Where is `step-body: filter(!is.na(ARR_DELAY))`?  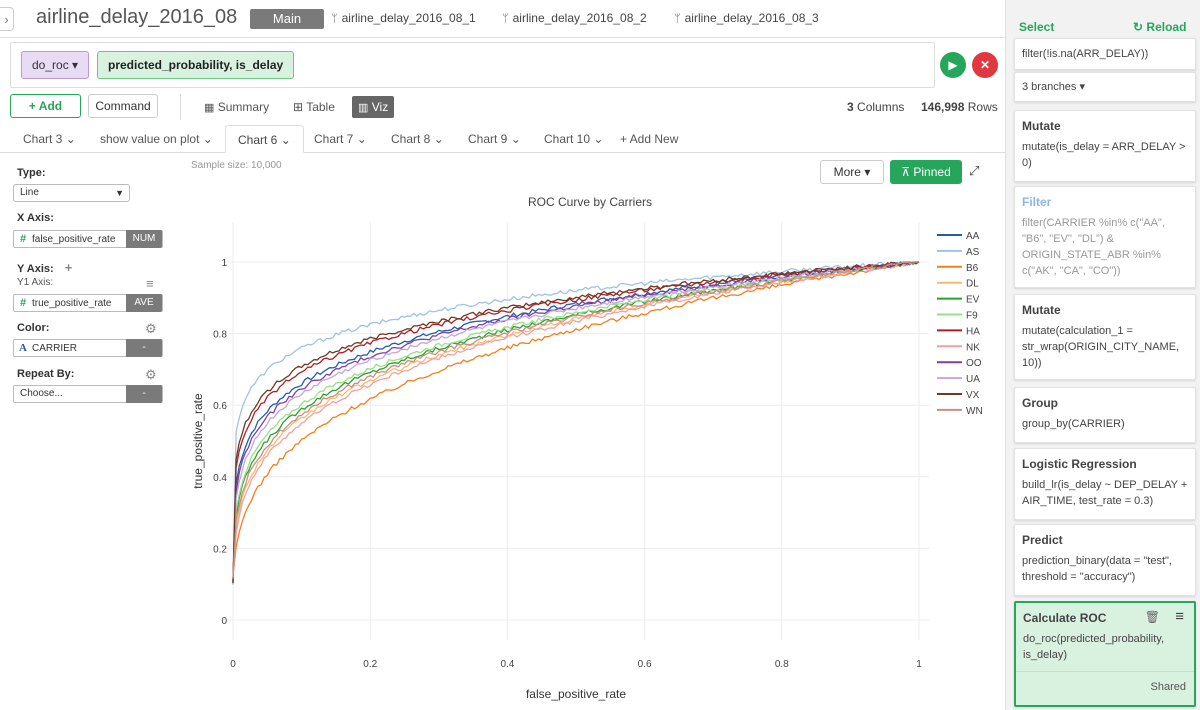 step-body: filter(!is.na(ARR_DELAY)) is located at coordinates (1085, 54).